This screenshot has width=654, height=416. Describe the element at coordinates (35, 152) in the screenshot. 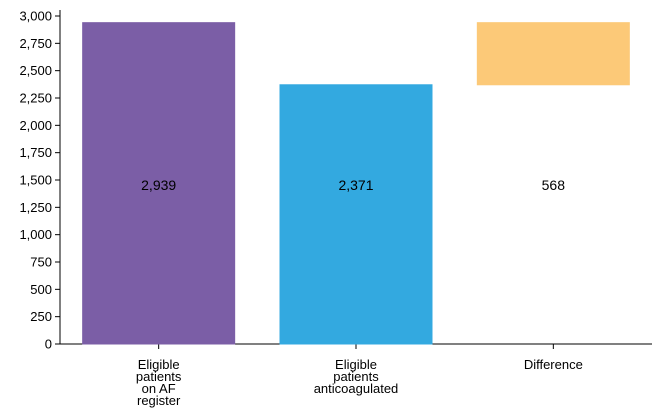

I see `y-tick-label: 1,750` at that location.